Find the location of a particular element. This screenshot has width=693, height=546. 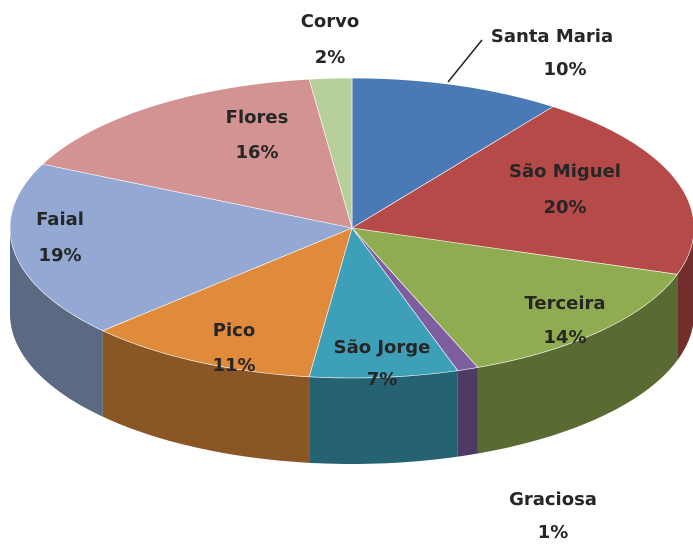

slice-value-label: 20% is located at coordinates (564, 207).